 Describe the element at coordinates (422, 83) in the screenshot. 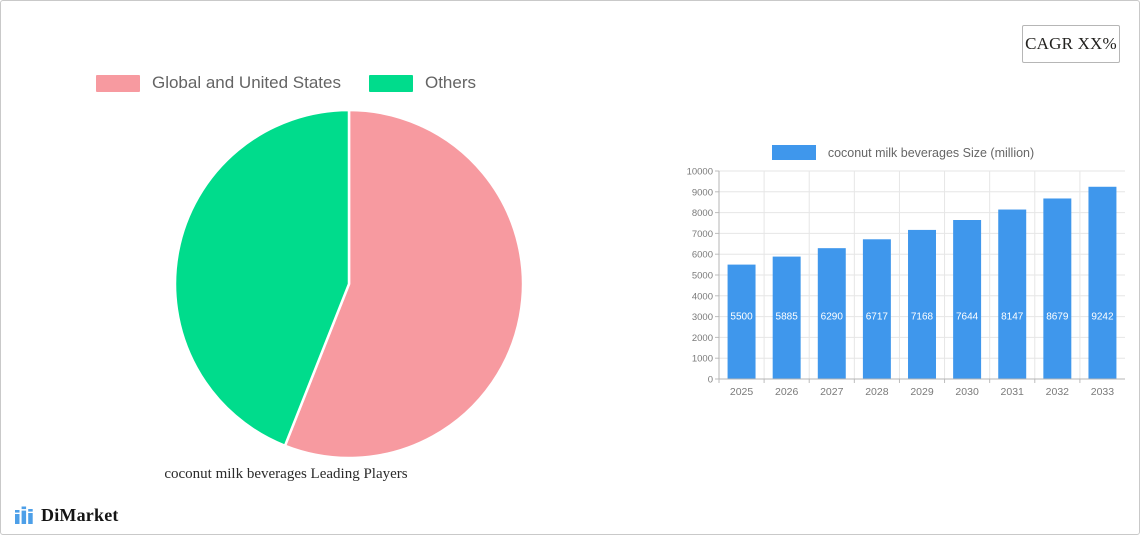

I see `pie-legend-item-1: Others` at that location.